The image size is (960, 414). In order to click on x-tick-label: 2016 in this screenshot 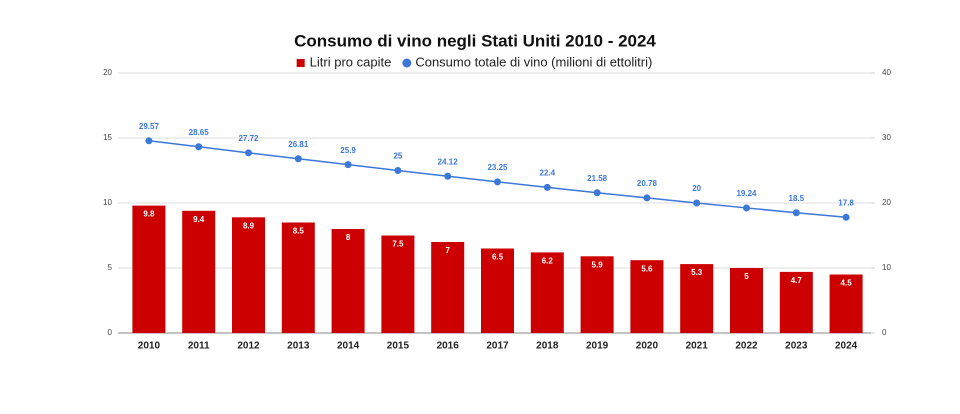, I will do `click(448, 346)`.